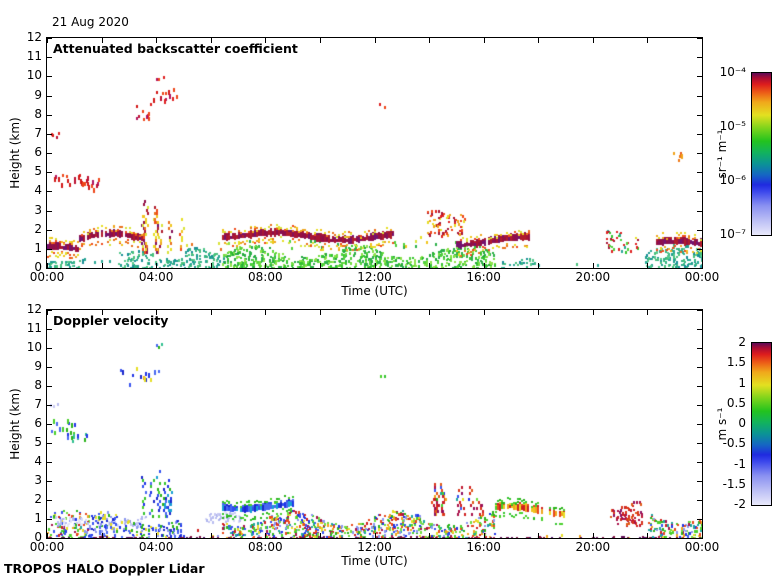 The image size is (780, 580). Describe the element at coordinates (702, 277) in the screenshot. I see `x-tick-label: 00:00` at that location.